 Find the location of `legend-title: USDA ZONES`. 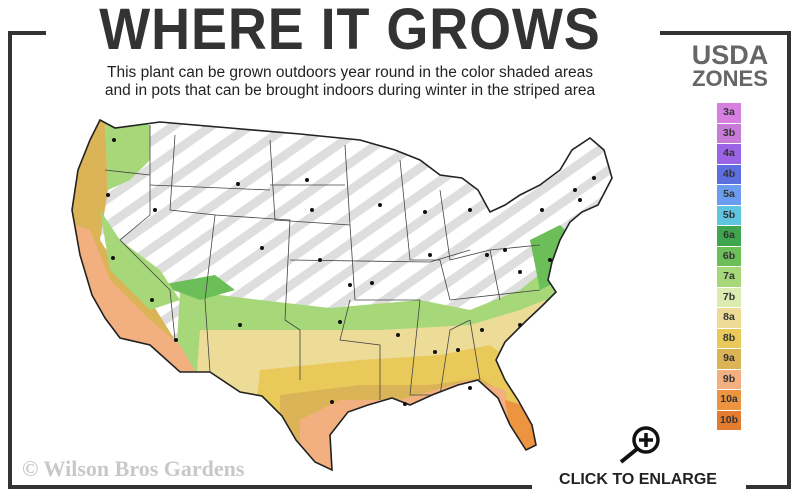

legend-title: USDA ZONES is located at coordinates (730, 65).